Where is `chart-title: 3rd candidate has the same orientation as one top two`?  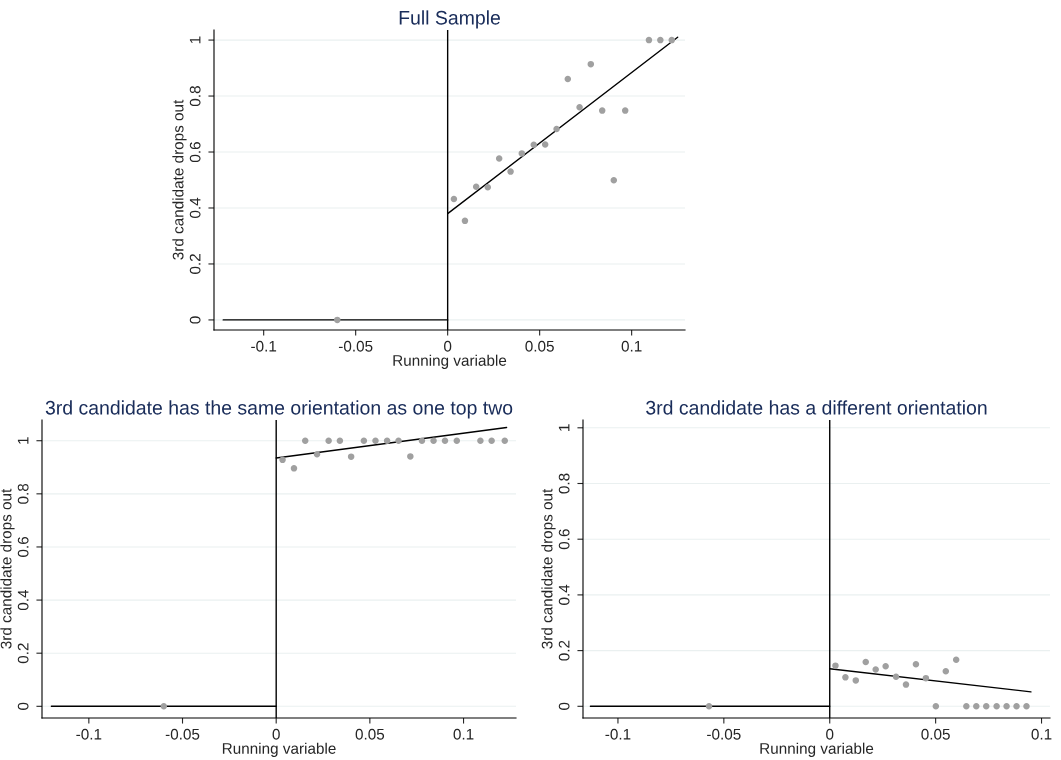
chart-title: 3rd candidate has the same orientation as one top two is located at coordinates (279, 409).